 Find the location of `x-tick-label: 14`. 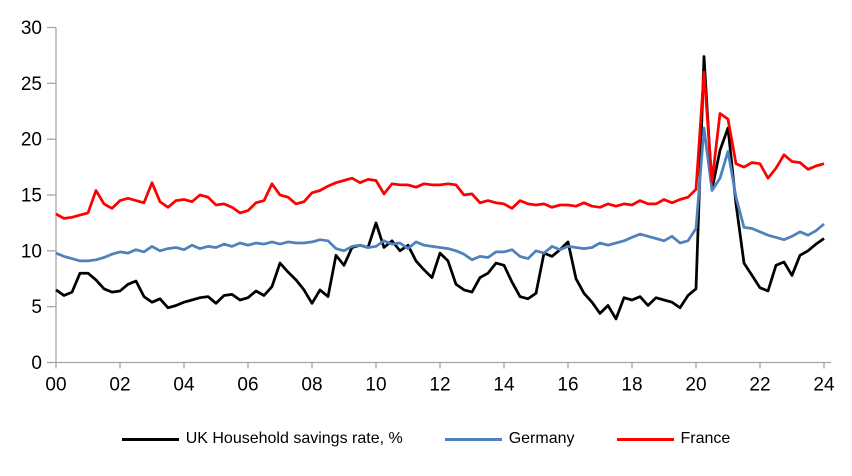

x-tick-label: 14 is located at coordinates (504, 385).